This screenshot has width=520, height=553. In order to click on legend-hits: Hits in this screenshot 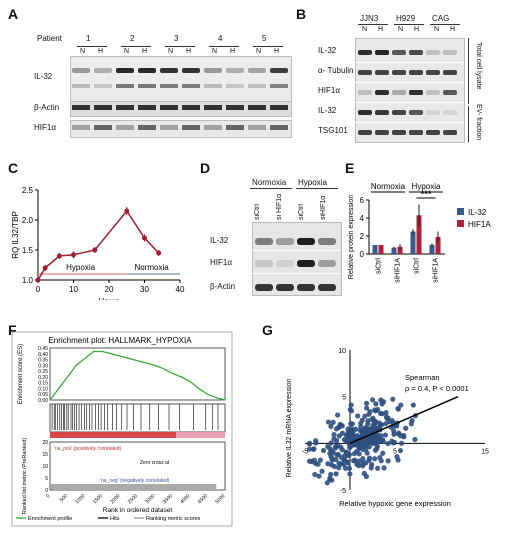, I will do `click(115, 519)`.